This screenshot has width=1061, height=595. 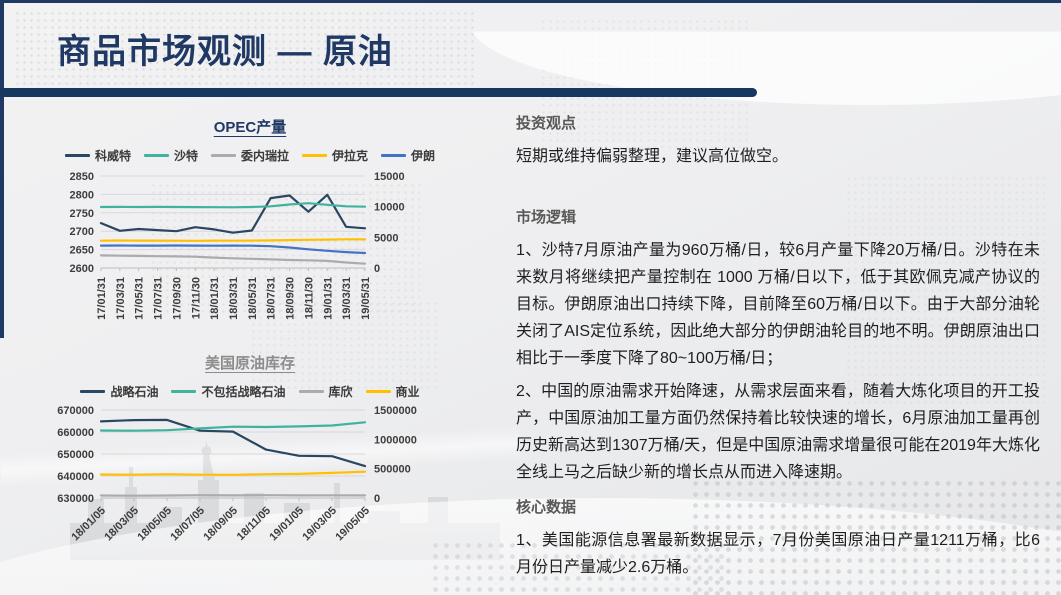 What do you see at coordinates (546, 507) in the screenshot?
I see `section-heading-core-data: 核心数据` at bounding box center [546, 507].